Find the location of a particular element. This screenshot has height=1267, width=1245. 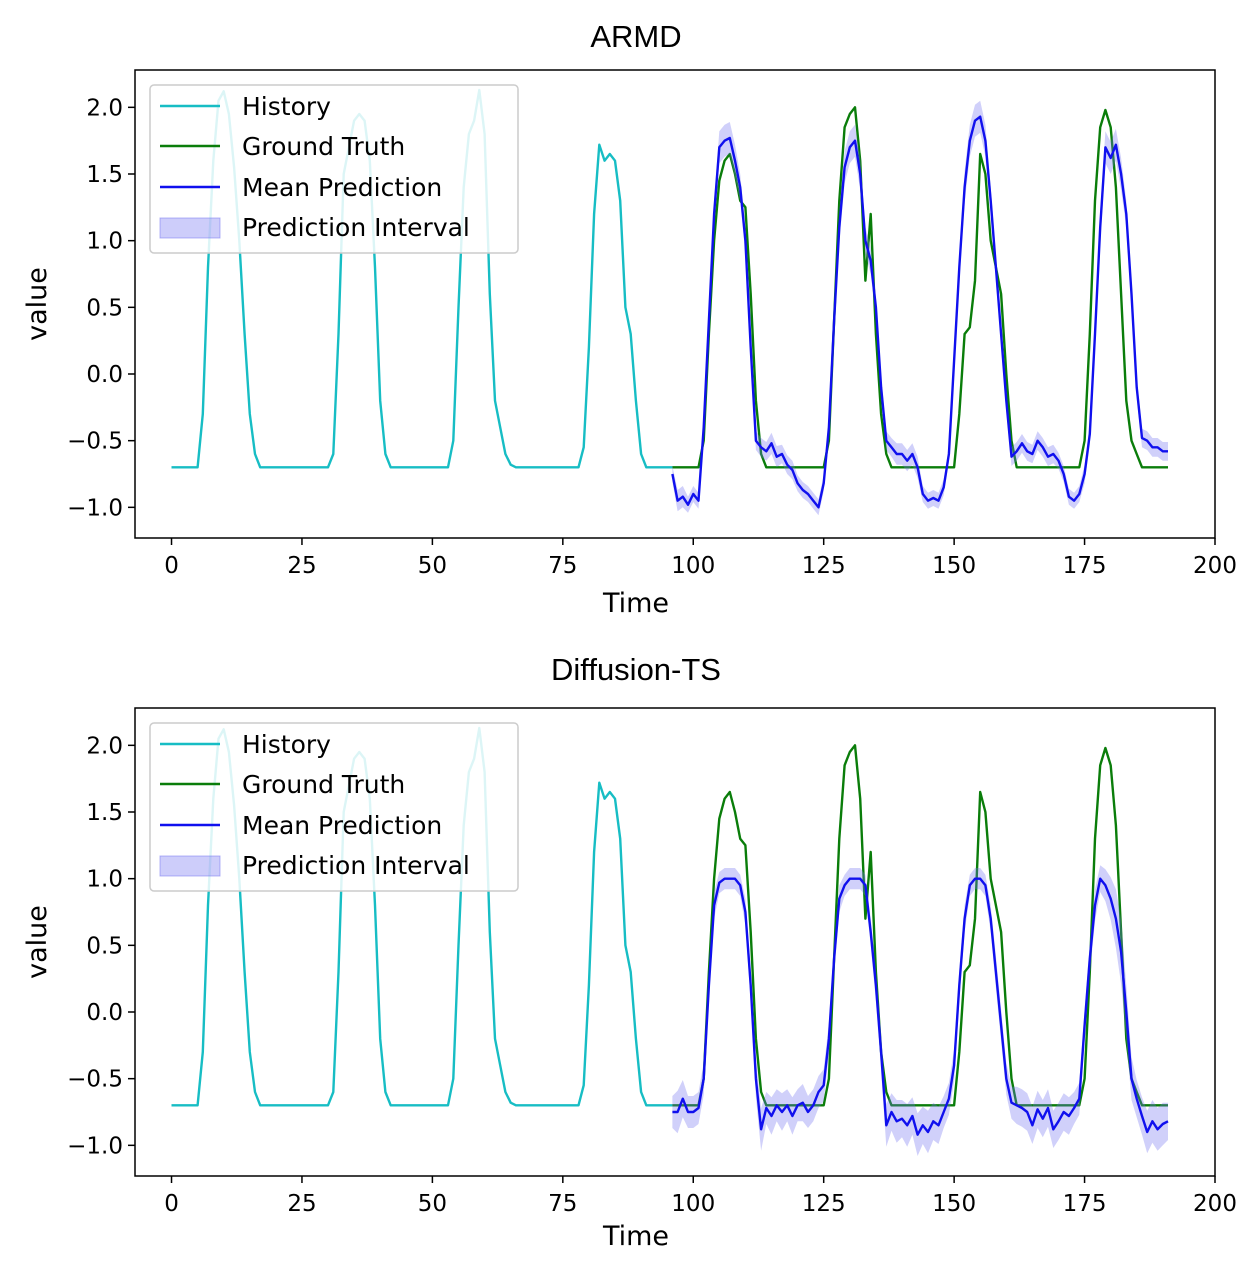

series-line-ground-truth is located at coordinates (920, 925).